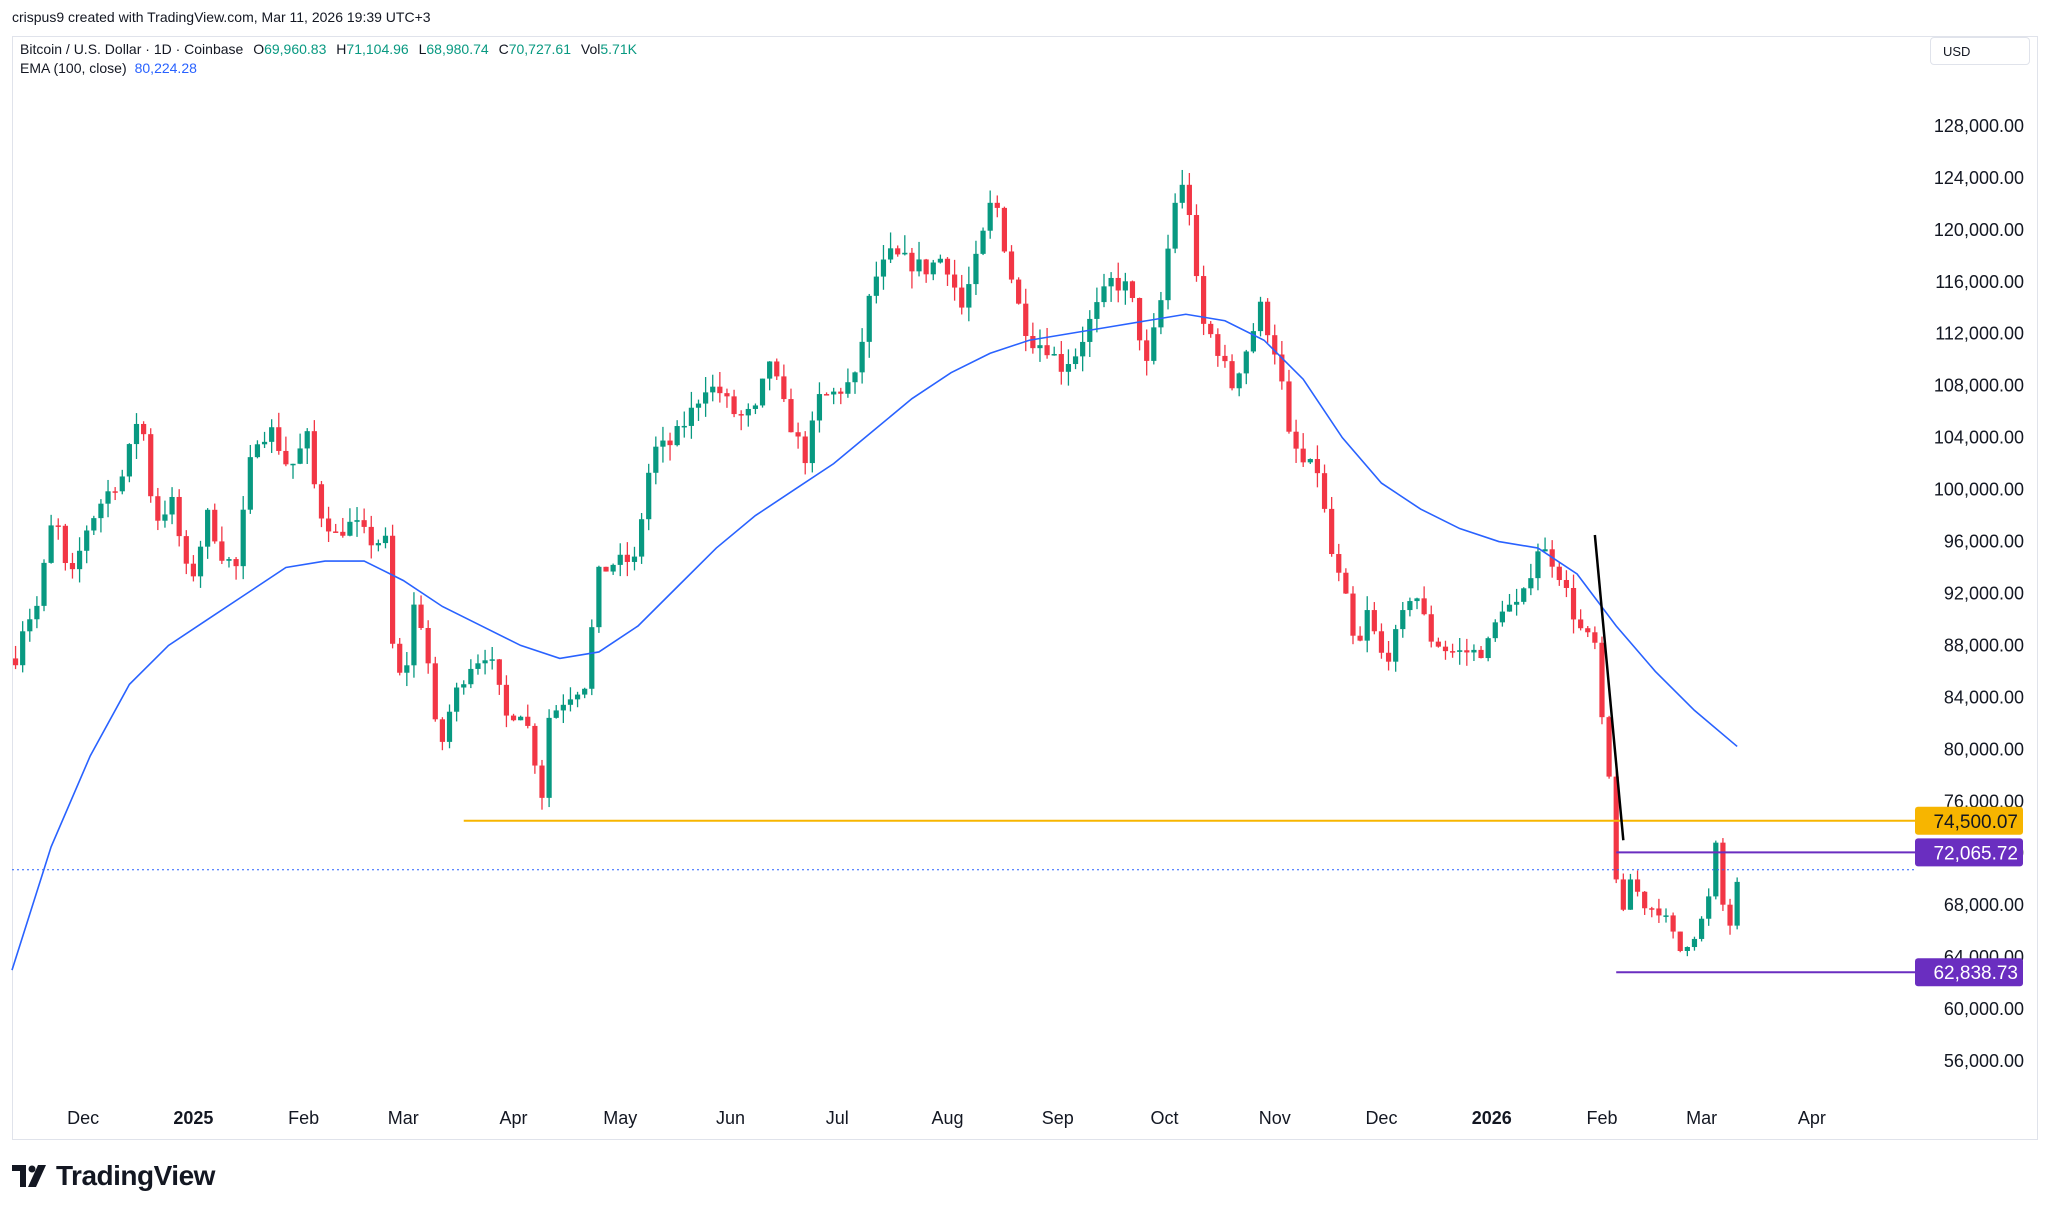 This screenshot has width=2048, height=1207. I want to click on y-axis-tick-label: 116,000.00, so click(1979, 282).